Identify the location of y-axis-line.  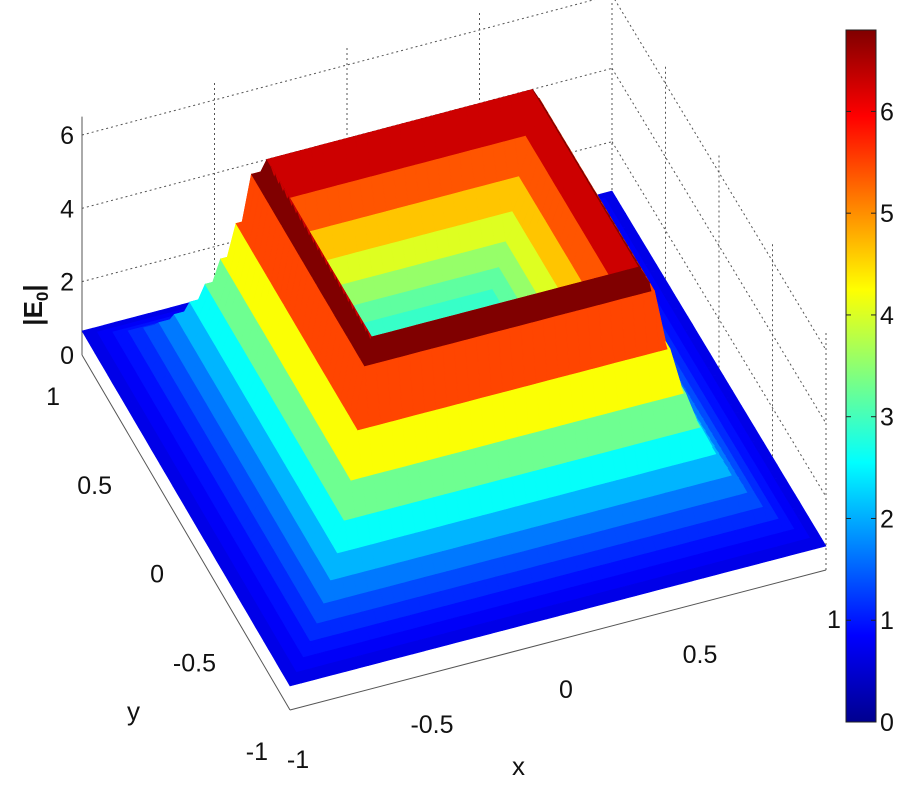
(186, 532).